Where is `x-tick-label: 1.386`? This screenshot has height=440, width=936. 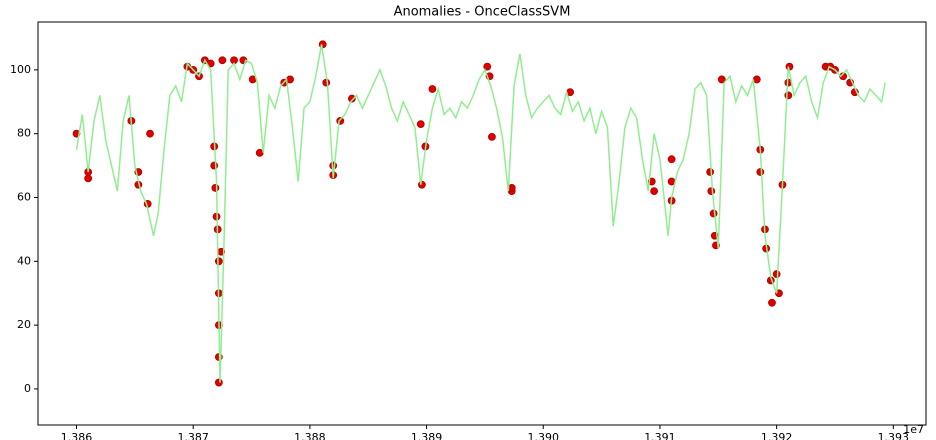 x-tick-label: 1.386 is located at coordinates (77, 435).